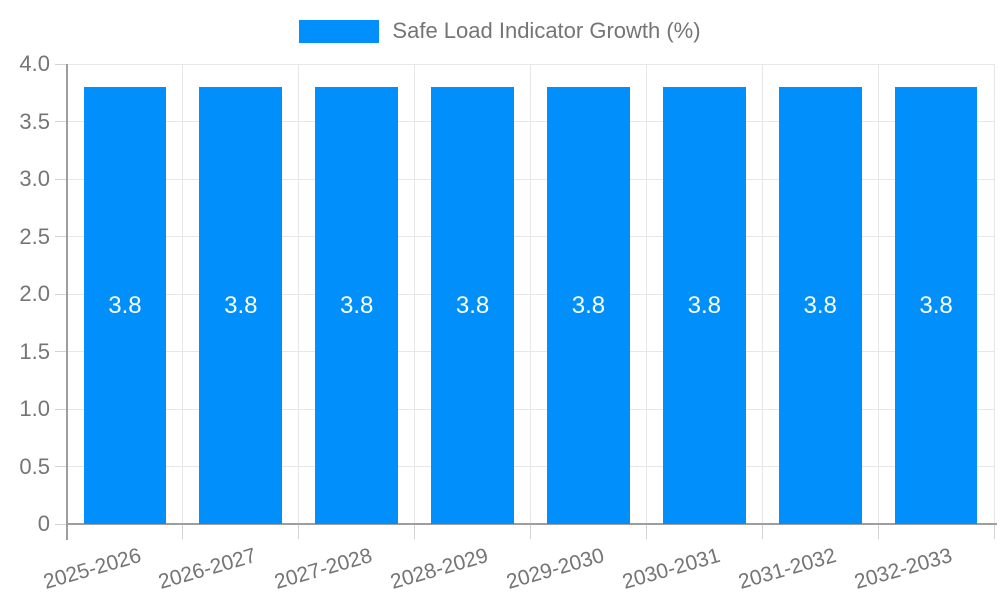  Describe the element at coordinates (34, 408) in the screenshot. I see `y-axis-label: 1.0` at that location.